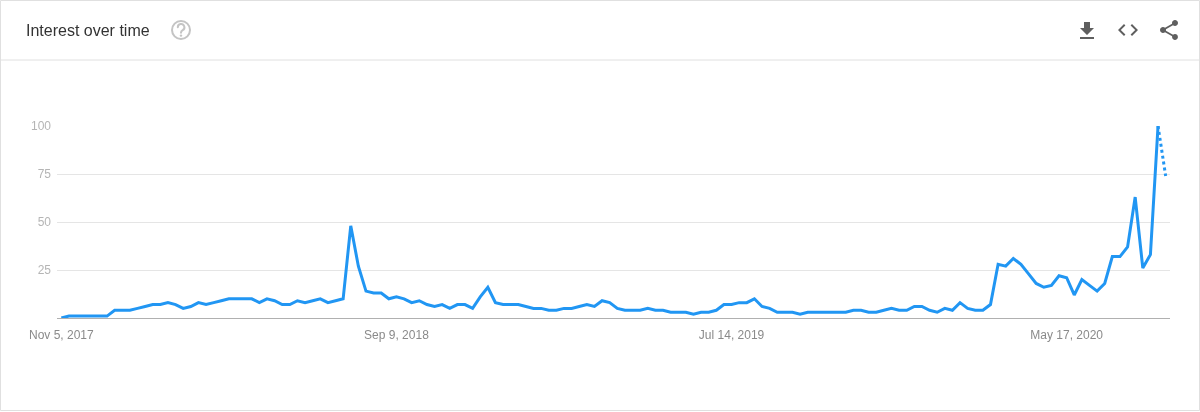 Image resolution: width=1200 pixels, height=412 pixels. What do you see at coordinates (44, 174) in the screenshot?
I see `y-tick-label: 75` at bounding box center [44, 174].